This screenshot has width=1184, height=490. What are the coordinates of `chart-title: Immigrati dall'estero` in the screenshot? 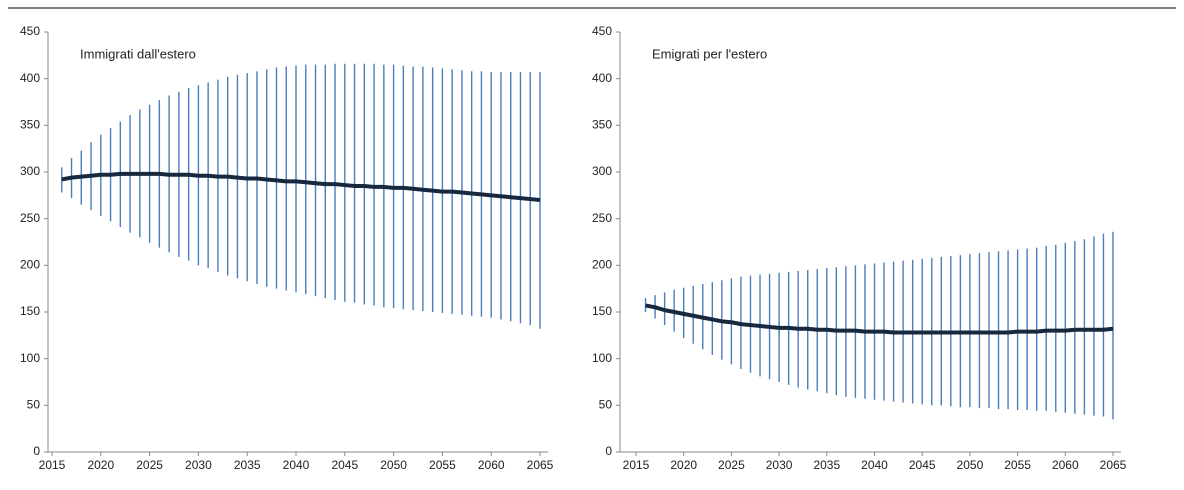 It's located at (138, 53).